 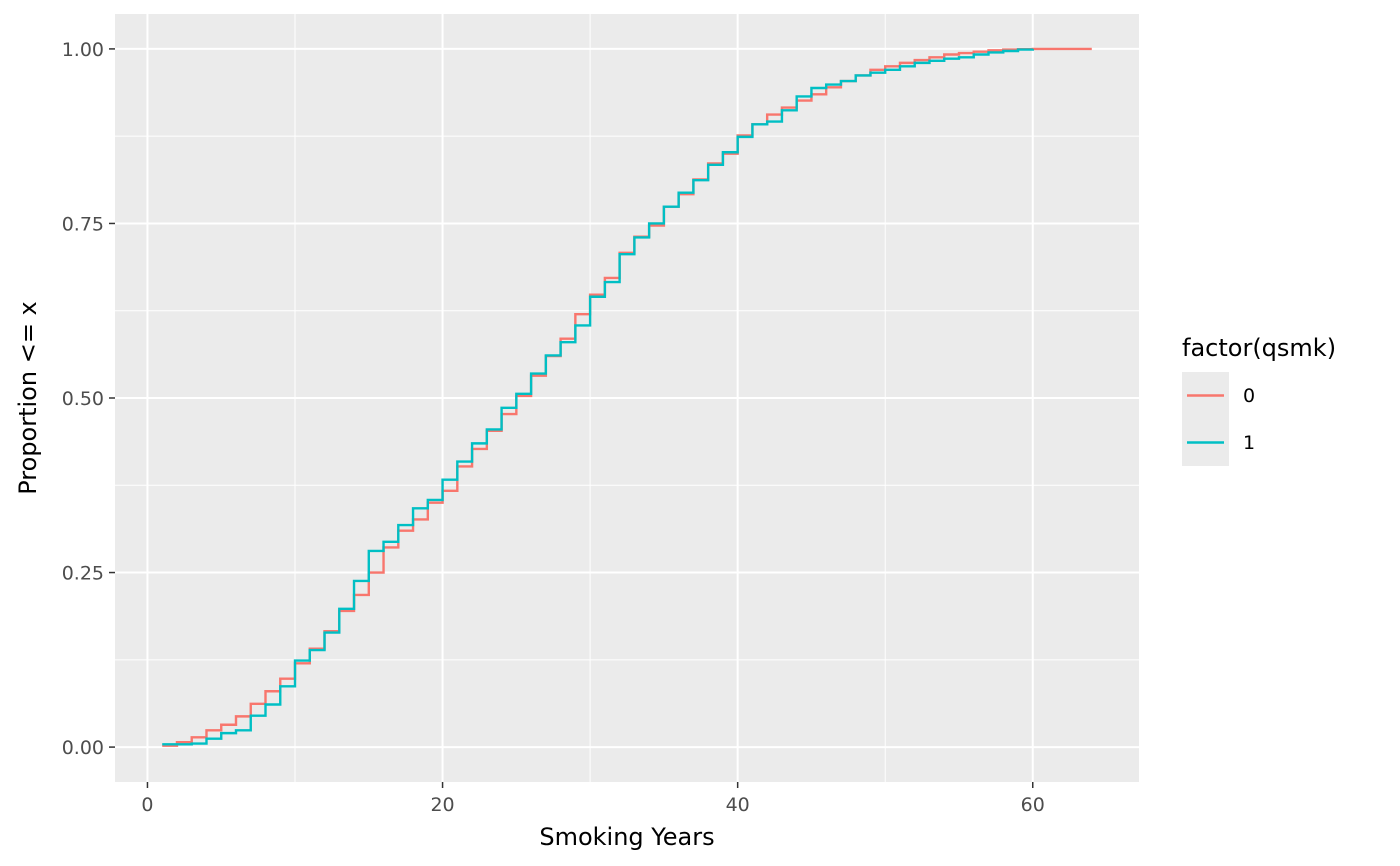 I want to click on x-tick-label: 0, so click(x=147, y=805).